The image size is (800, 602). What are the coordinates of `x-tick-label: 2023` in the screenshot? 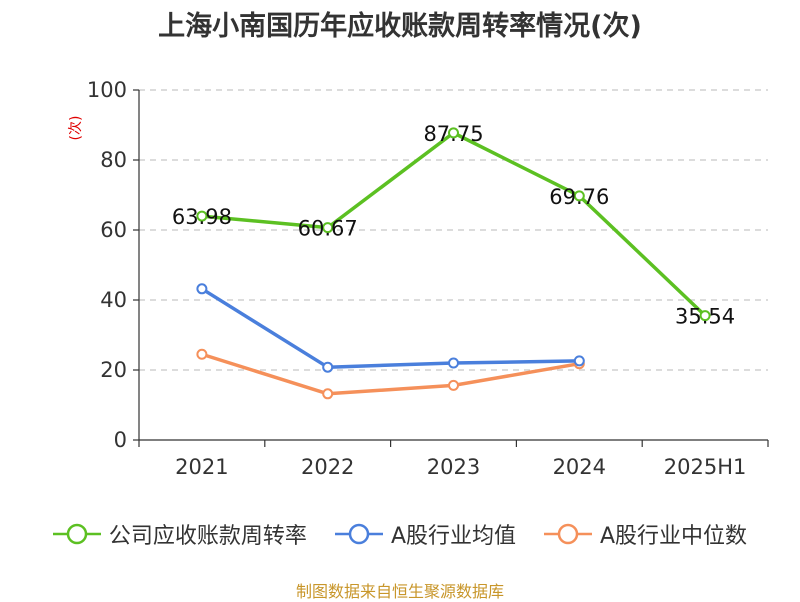 It's located at (453, 467).